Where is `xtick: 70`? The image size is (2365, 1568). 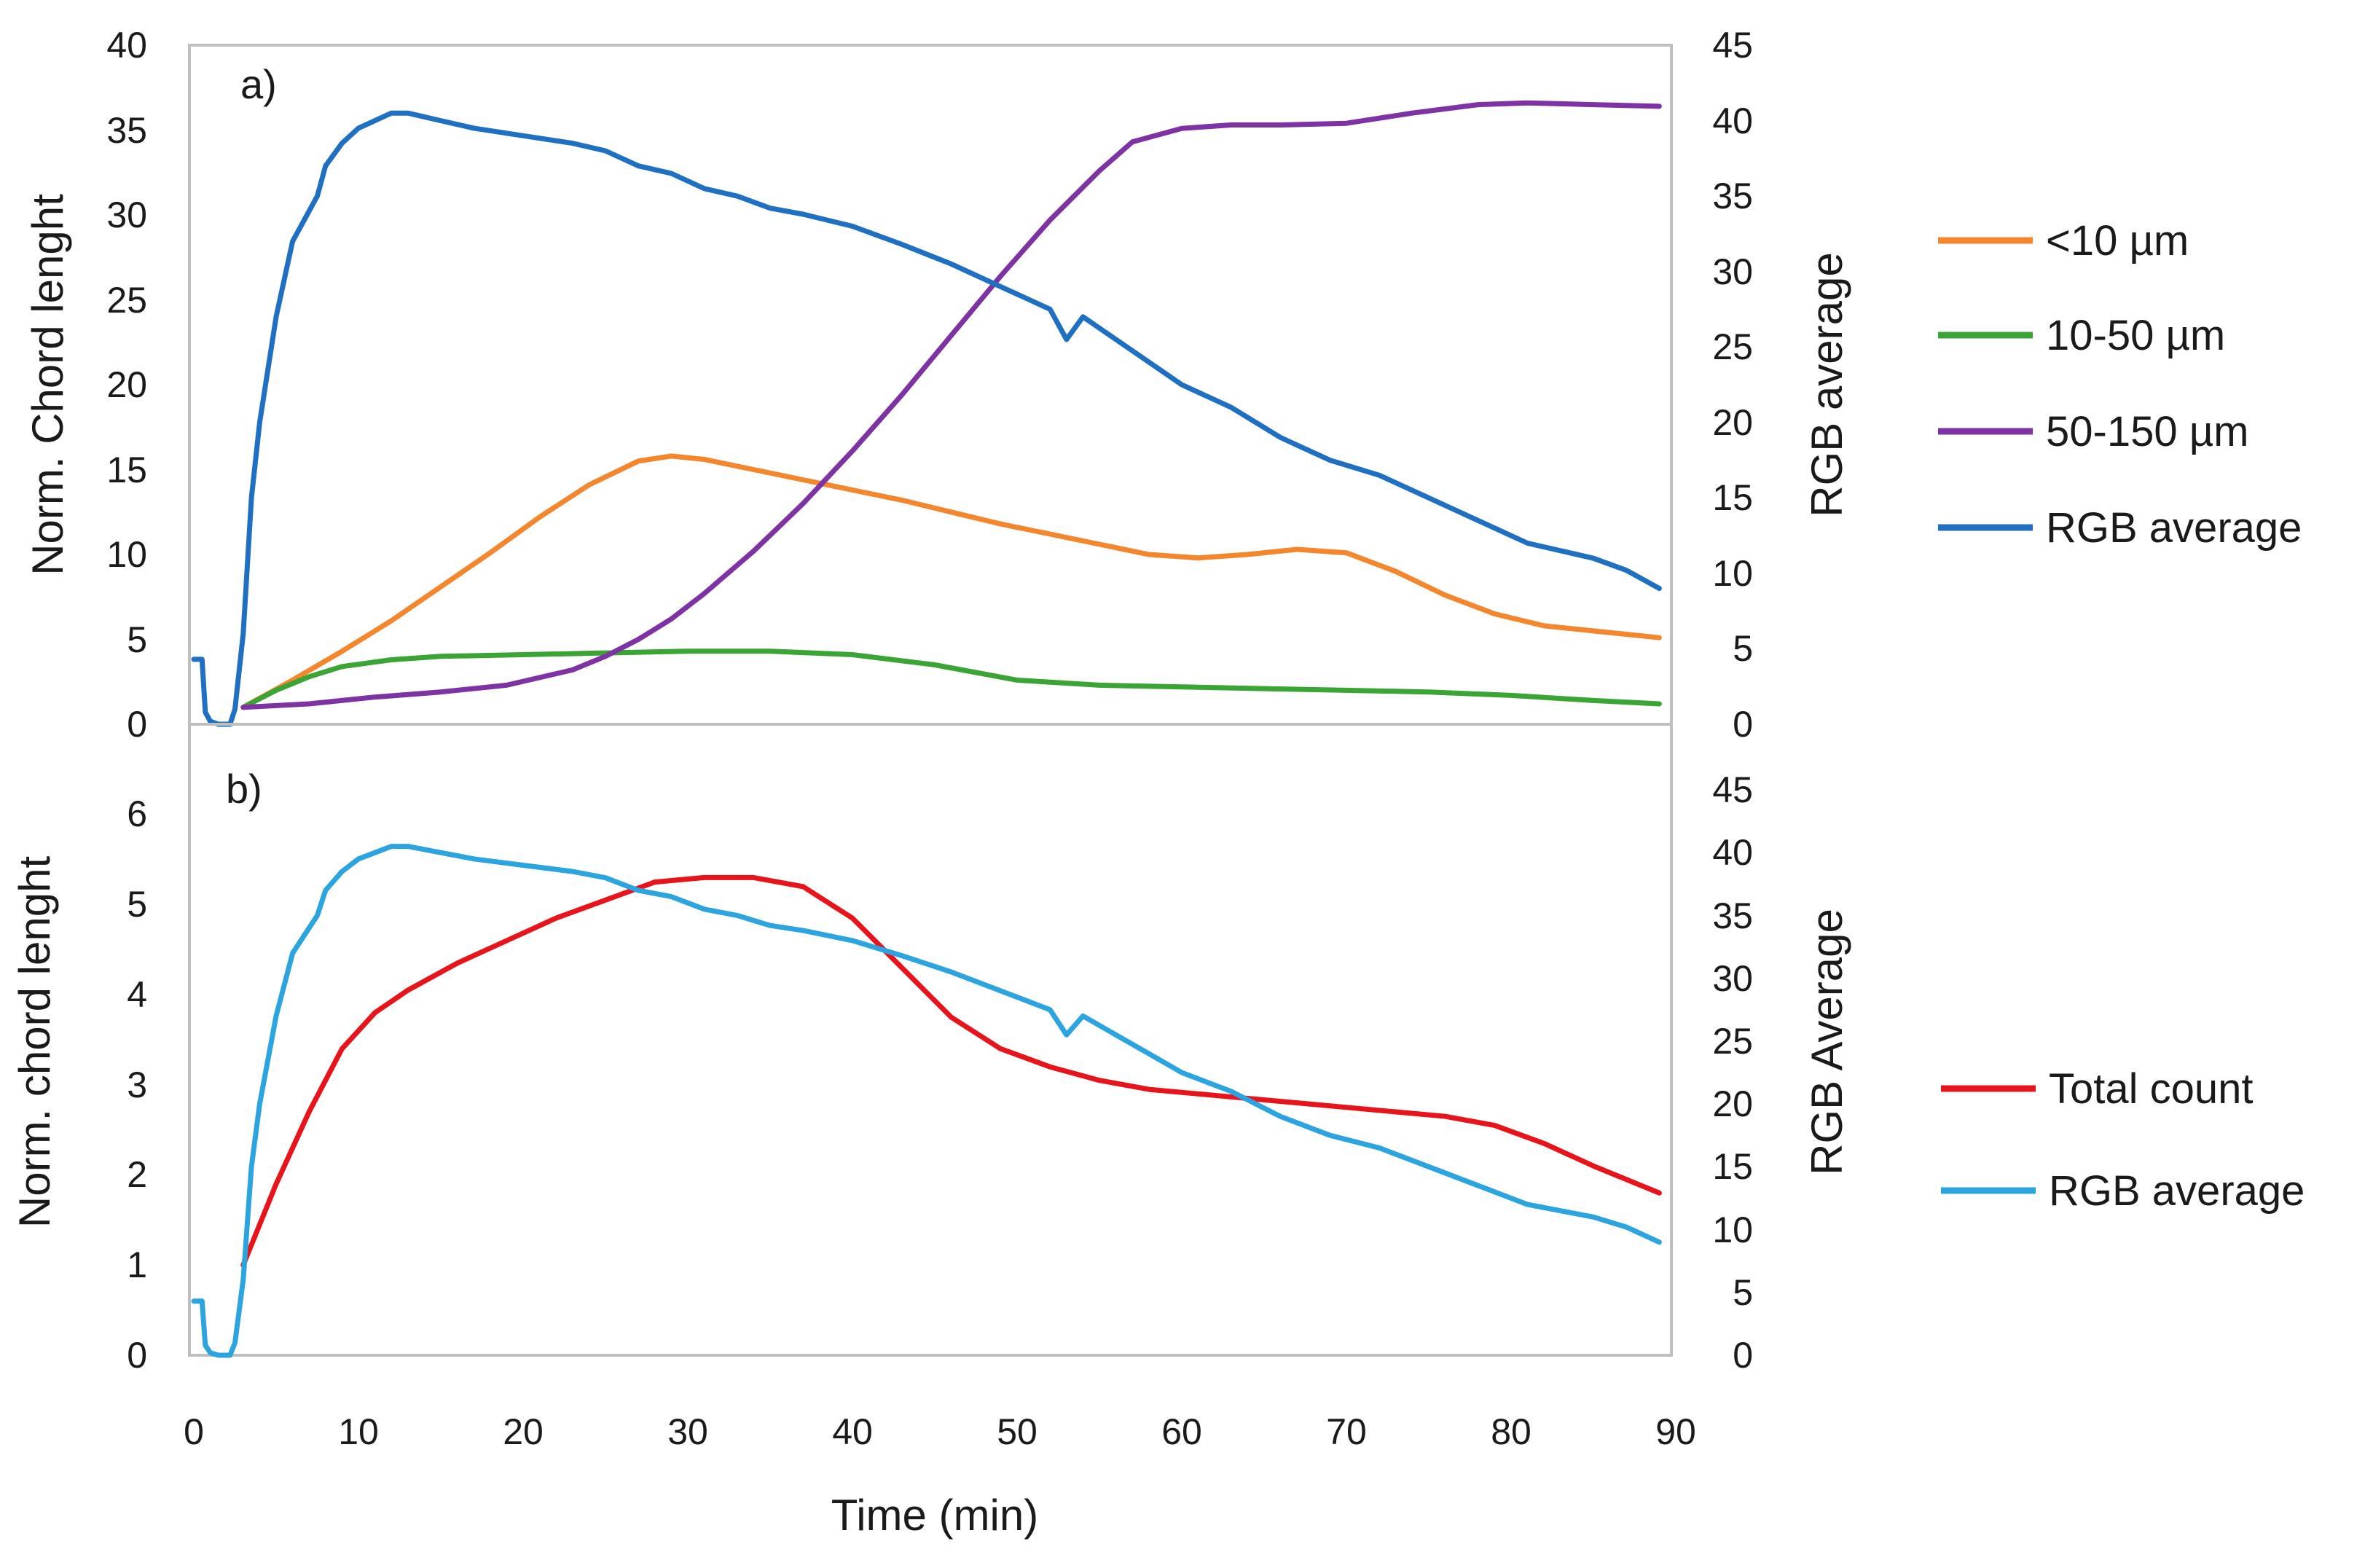
xtick: 70 is located at coordinates (1346, 1431).